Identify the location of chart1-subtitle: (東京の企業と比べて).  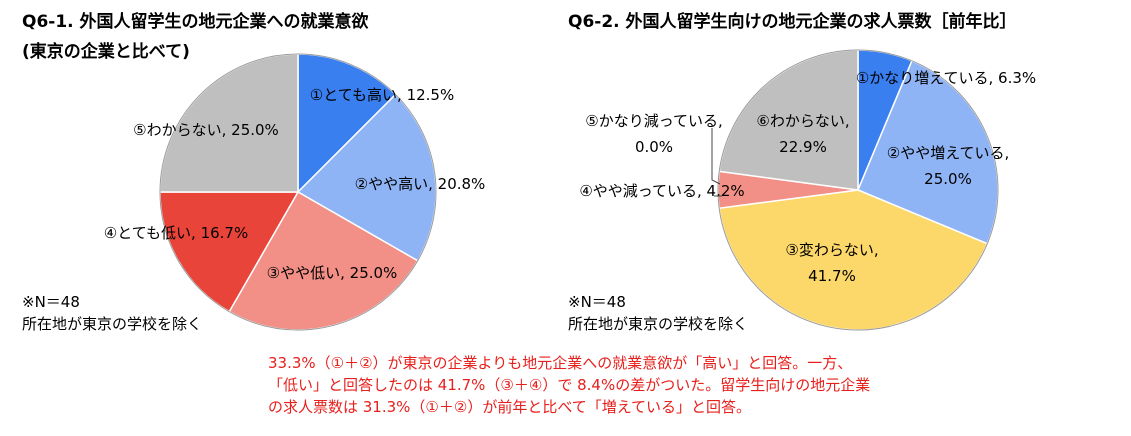
(106, 52).